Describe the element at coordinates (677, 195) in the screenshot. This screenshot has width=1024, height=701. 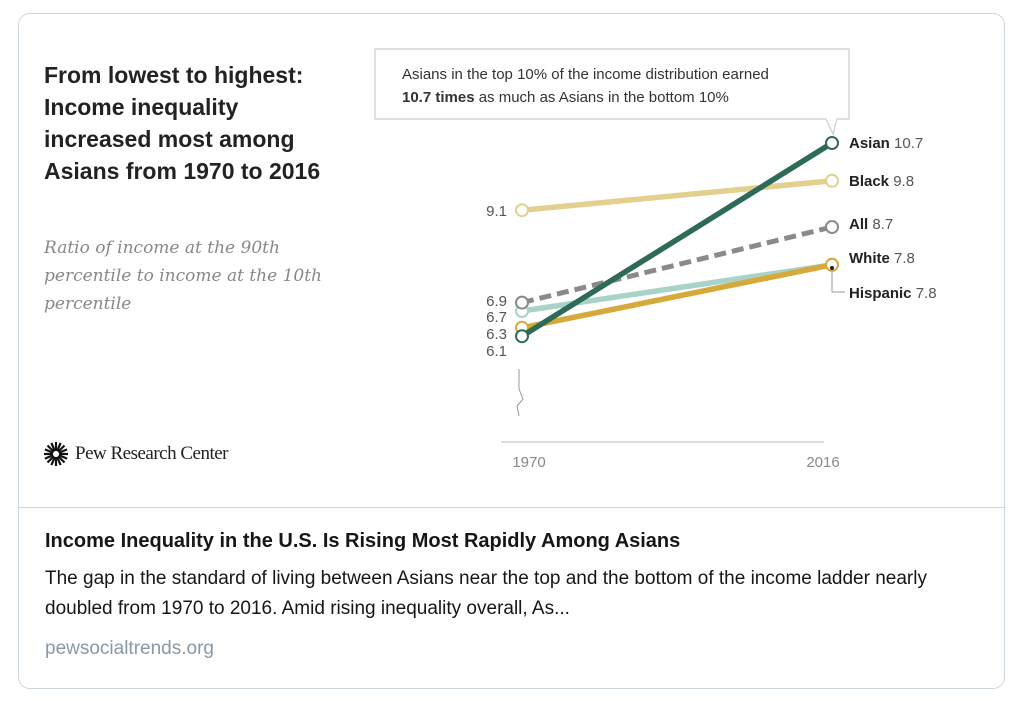
I see `series-line-black` at that location.